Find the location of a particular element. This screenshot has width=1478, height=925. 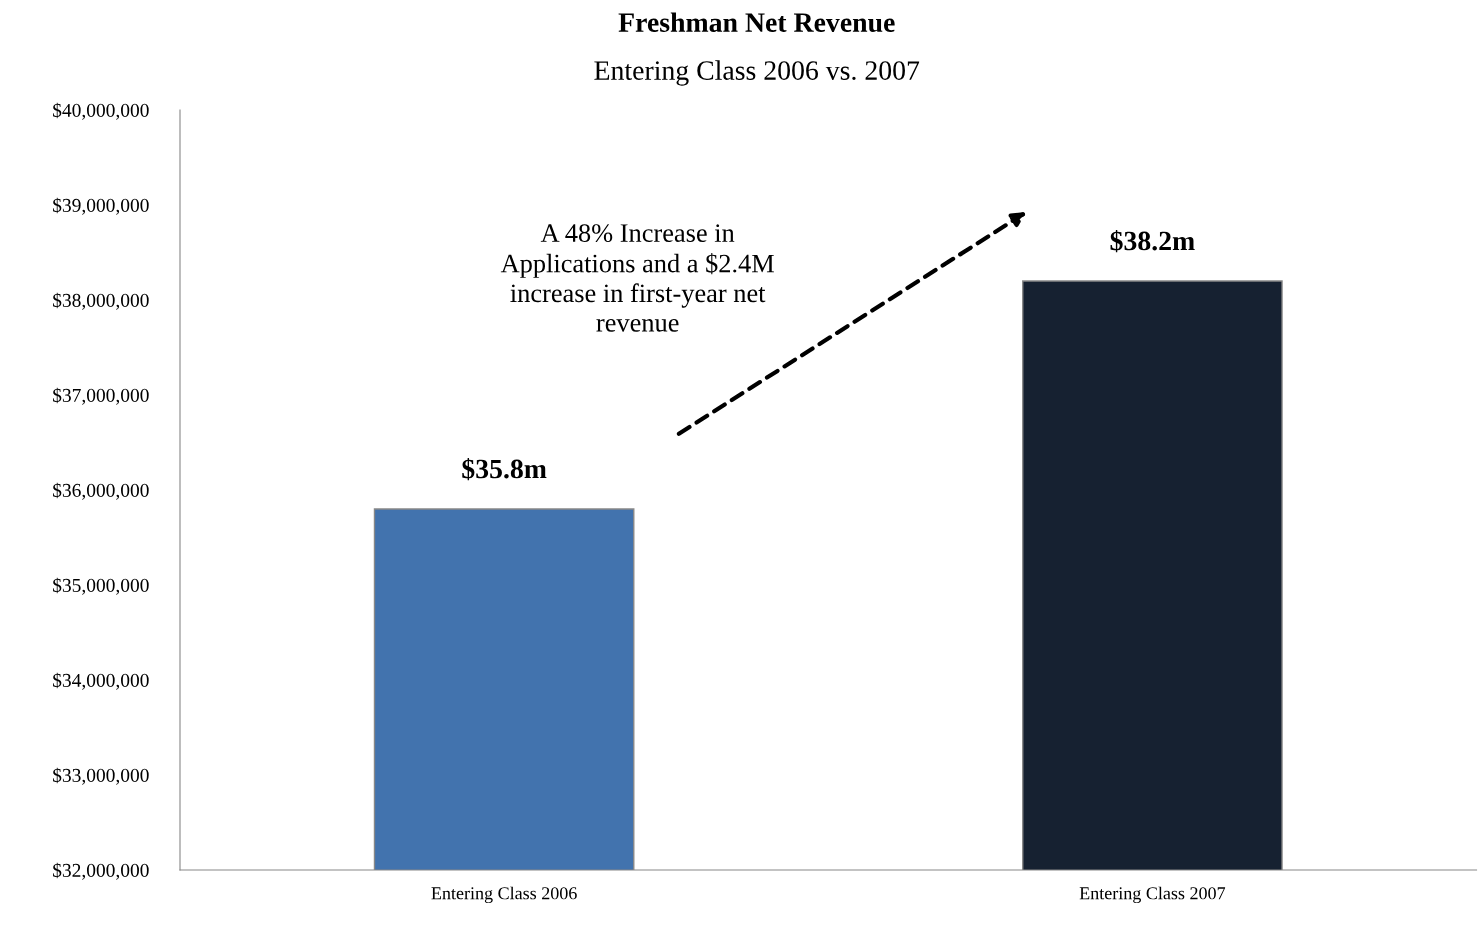

y-tick-label: $33,000,000 is located at coordinates (101, 776).